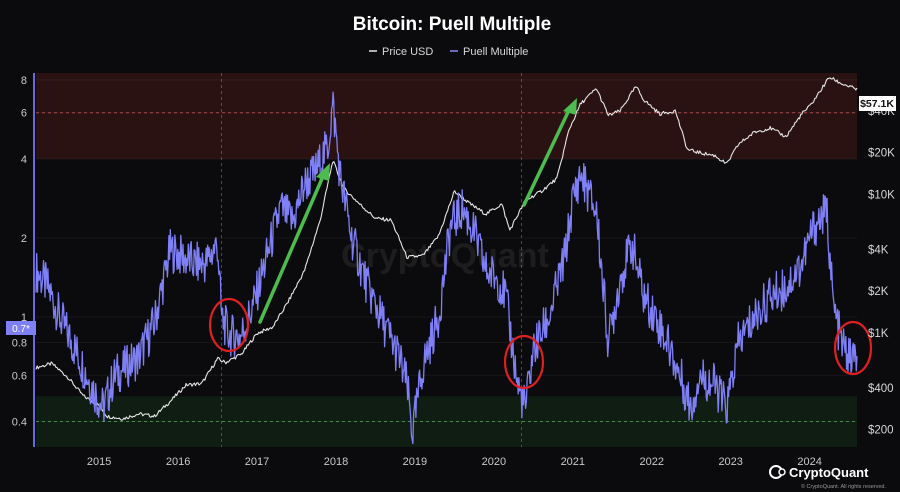 The image size is (900, 492). Describe the element at coordinates (24, 114) in the screenshot. I see `left-tick-label-1: 6` at that location.